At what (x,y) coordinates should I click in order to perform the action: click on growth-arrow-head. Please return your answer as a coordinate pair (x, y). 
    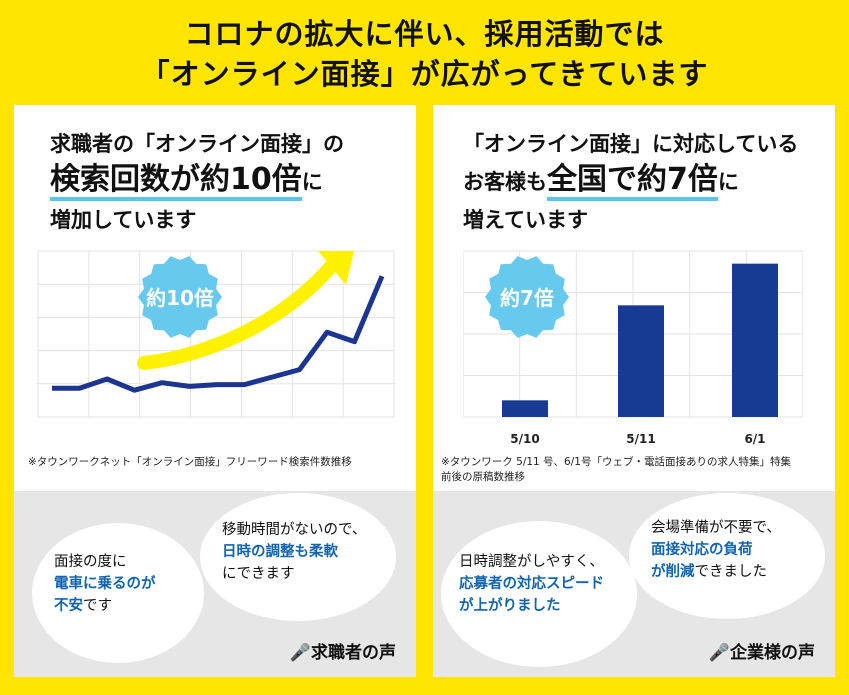
    Looking at the image, I should click on (336, 268).